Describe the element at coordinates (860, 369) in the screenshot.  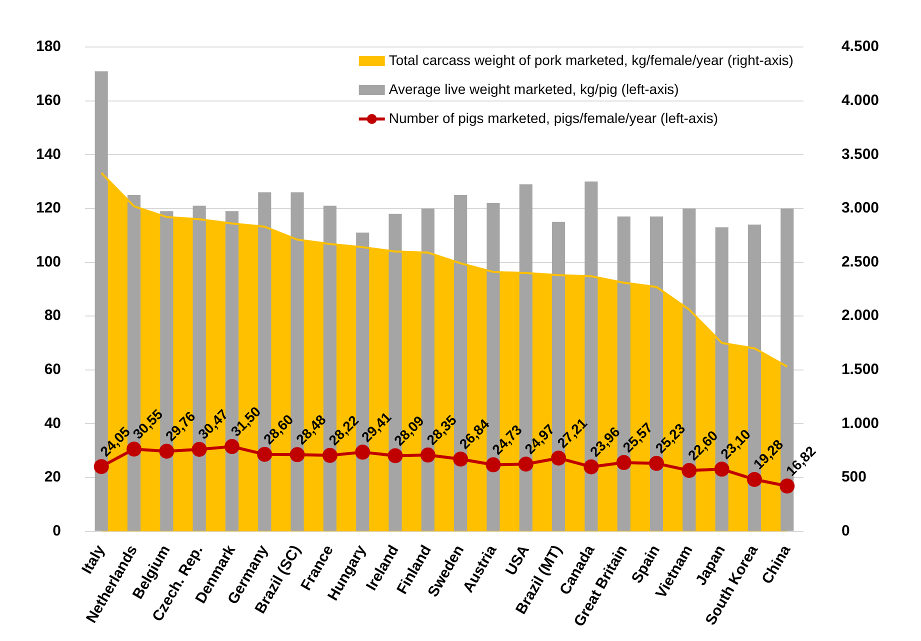
I see `y2-tick-label: 1.500` at that location.